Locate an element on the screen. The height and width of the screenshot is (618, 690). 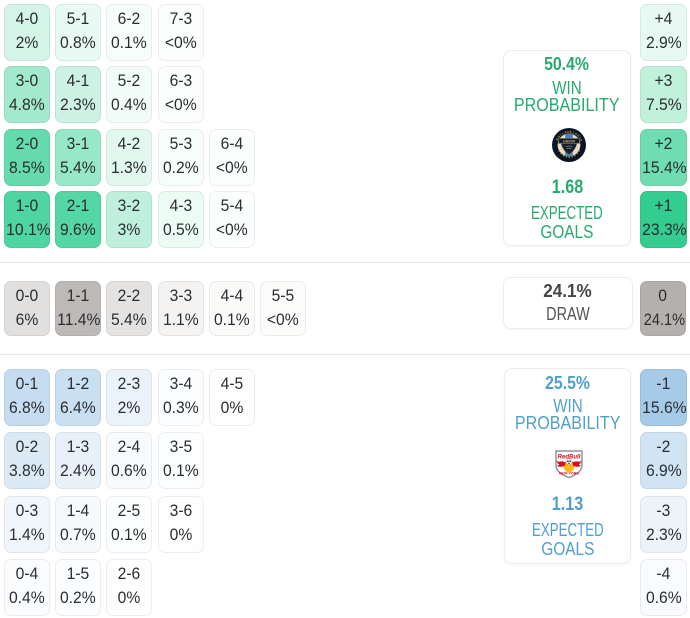
svg-text: UNION is located at coordinates (569, 141).